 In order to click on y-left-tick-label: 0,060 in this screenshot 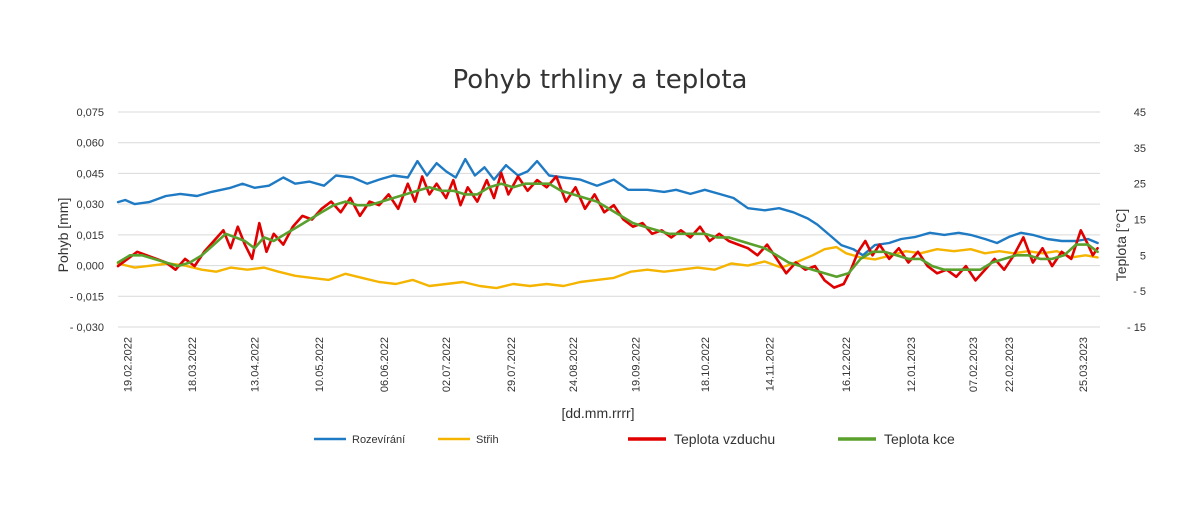, I will do `click(90, 144)`.